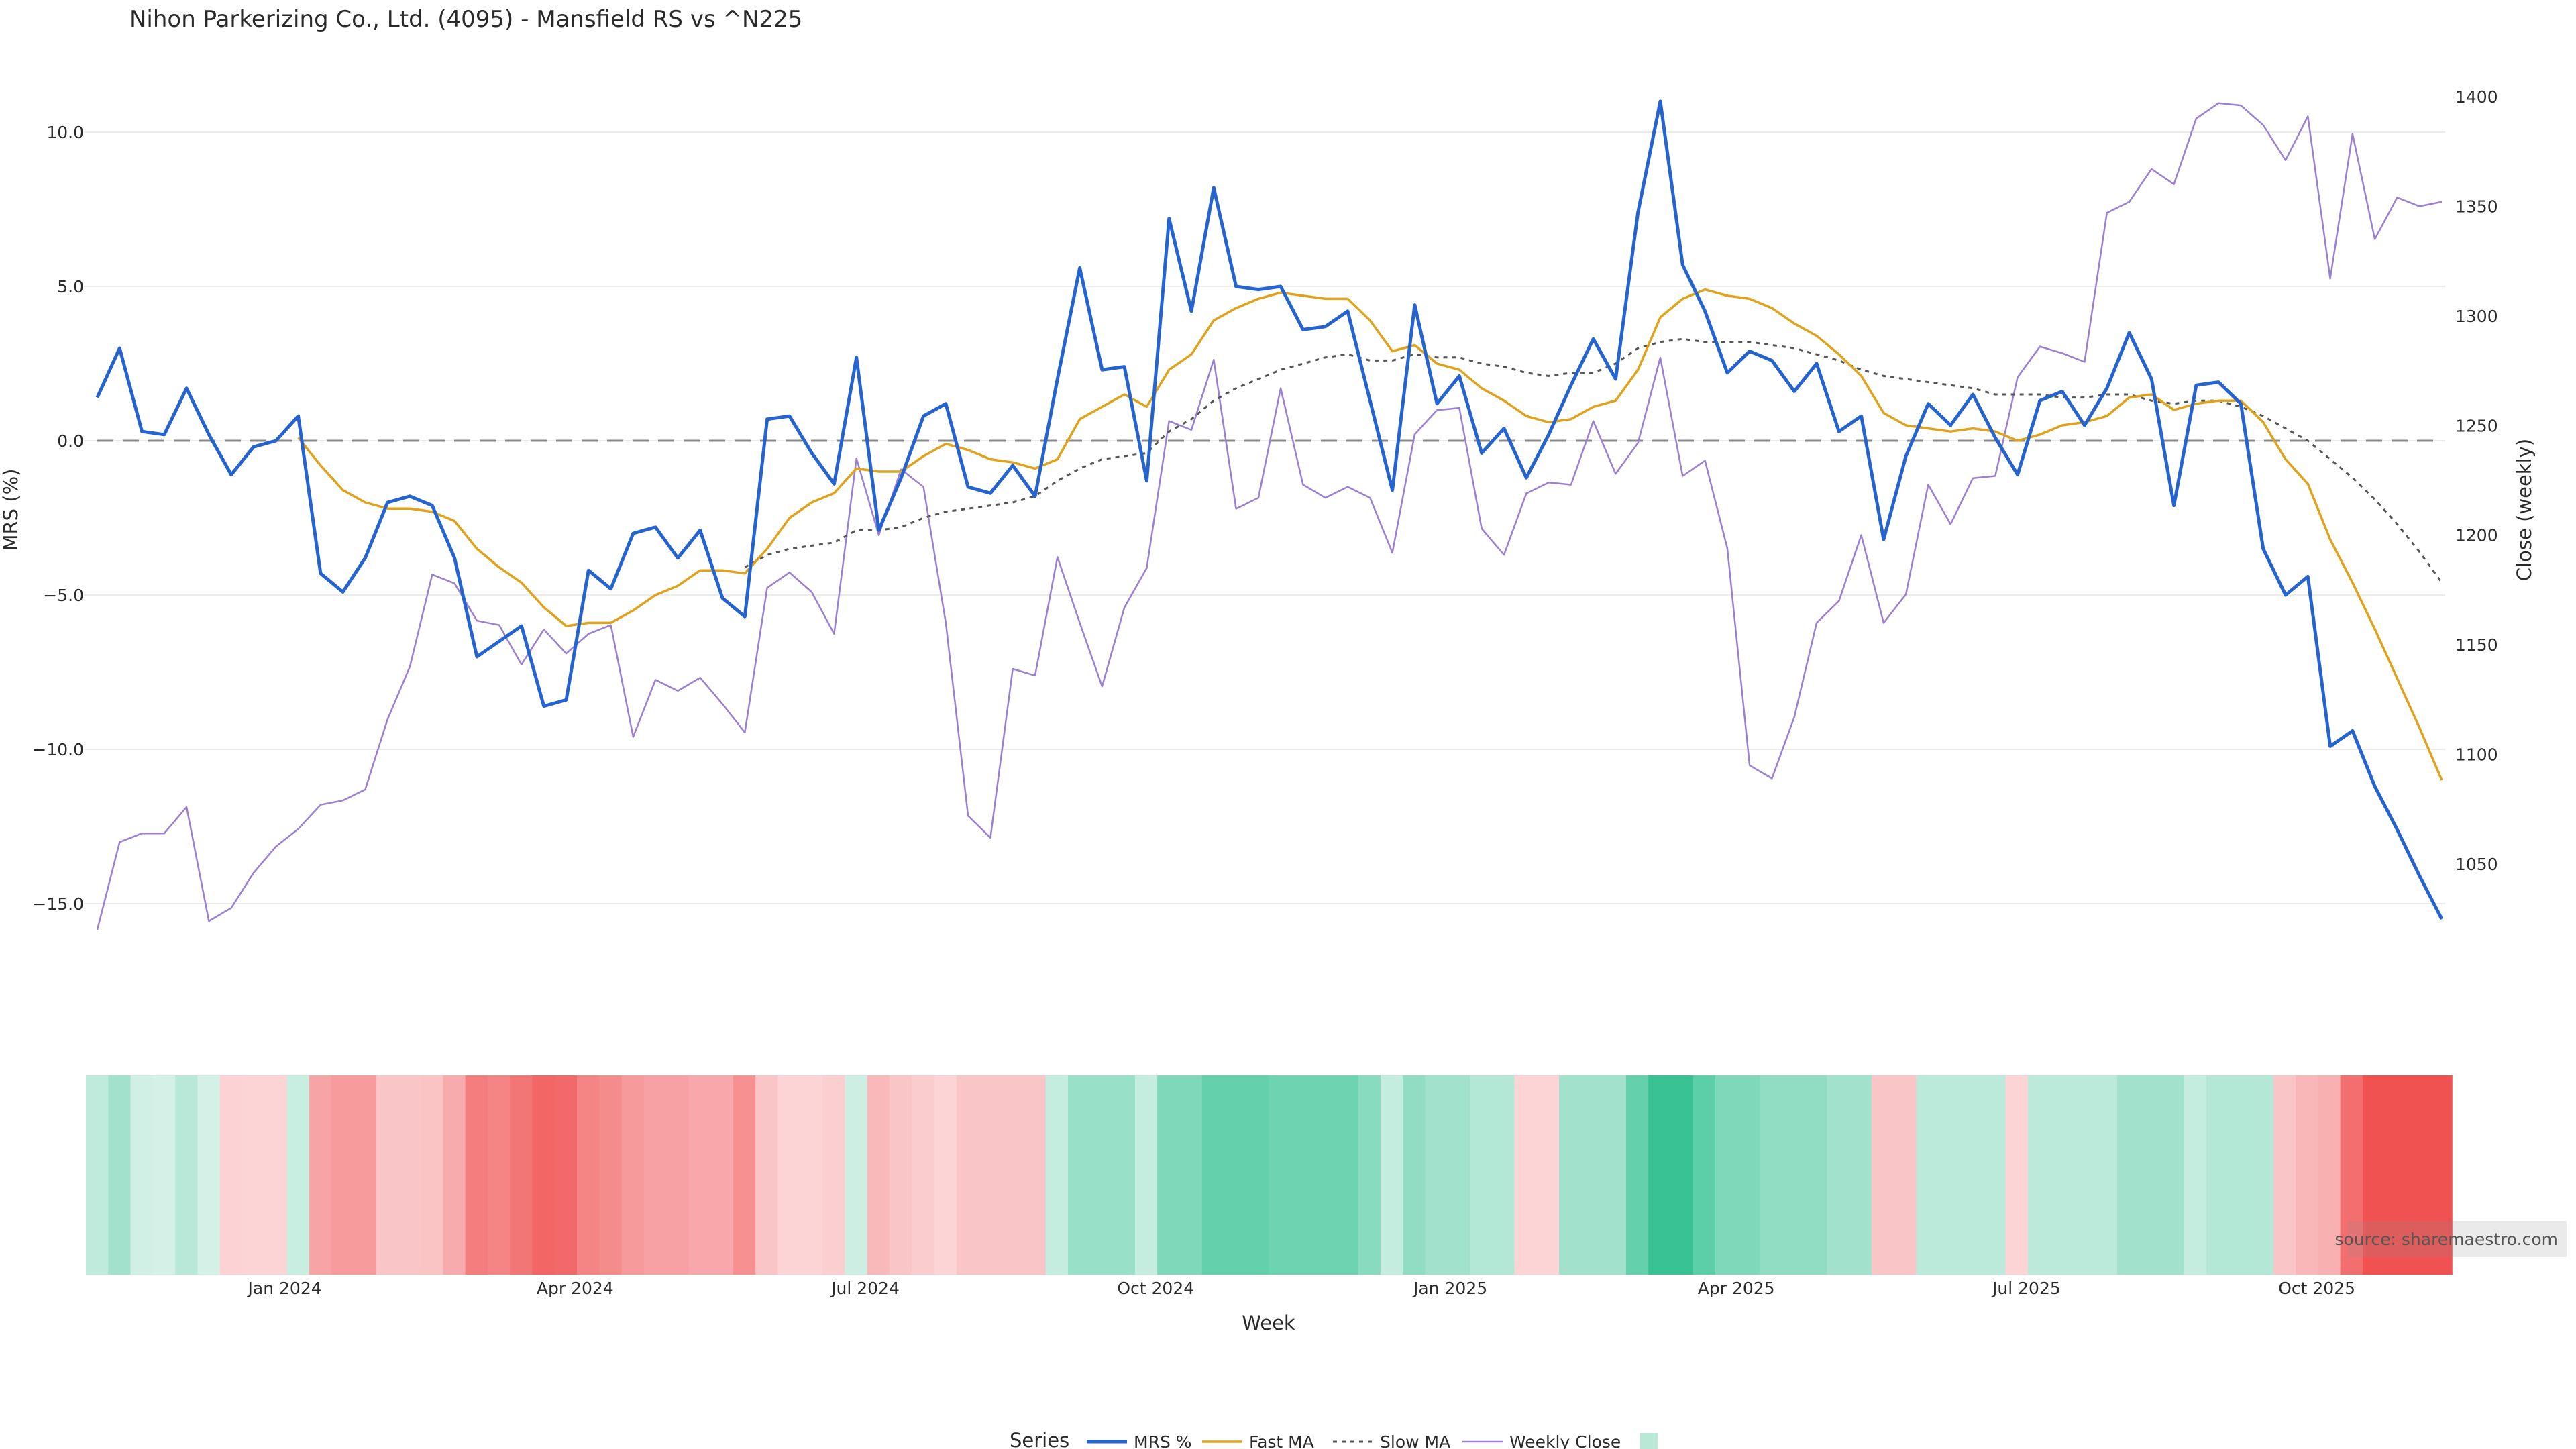 Image resolution: width=2576 pixels, height=1449 pixels. What do you see at coordinates (2476, 97) in the screenshot?
I see `y2-tick-label: 1400` at bounding box center [2476, 97].